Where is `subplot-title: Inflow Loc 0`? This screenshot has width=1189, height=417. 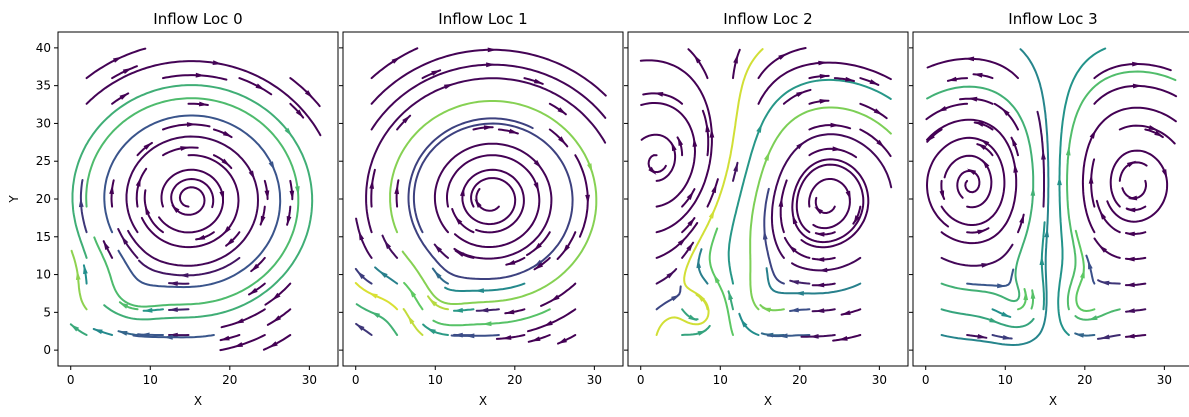
subplot-title: Inflow Loc 0 is located at coordinates (197, 19).